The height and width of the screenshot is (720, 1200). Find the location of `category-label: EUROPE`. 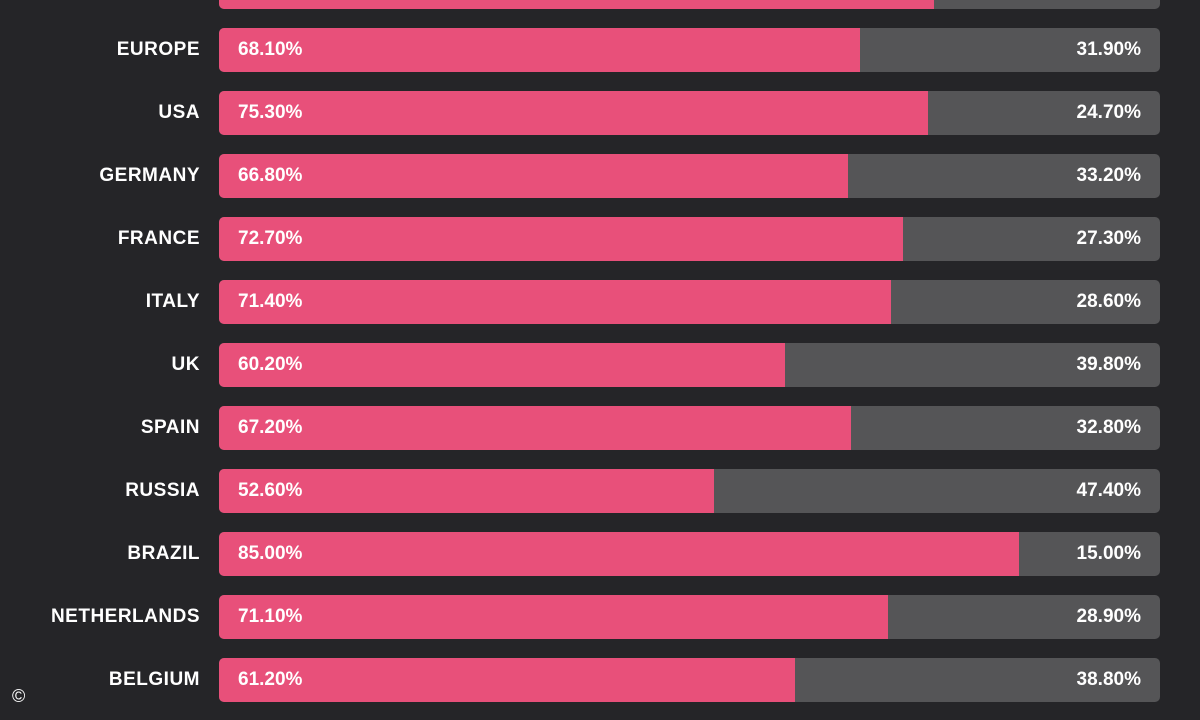

category-label: EUROPE is located at coordinates (158, 49).